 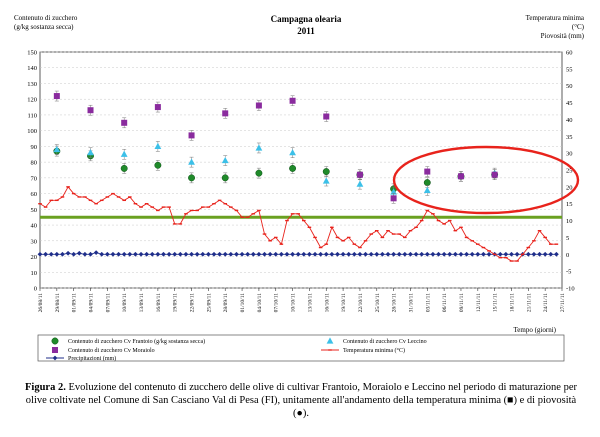 What do you see at coordinates (555, 18) in the screenshot?
I see `y-right-label-line1: Temperatura minima` at bounding box center [555, 18].